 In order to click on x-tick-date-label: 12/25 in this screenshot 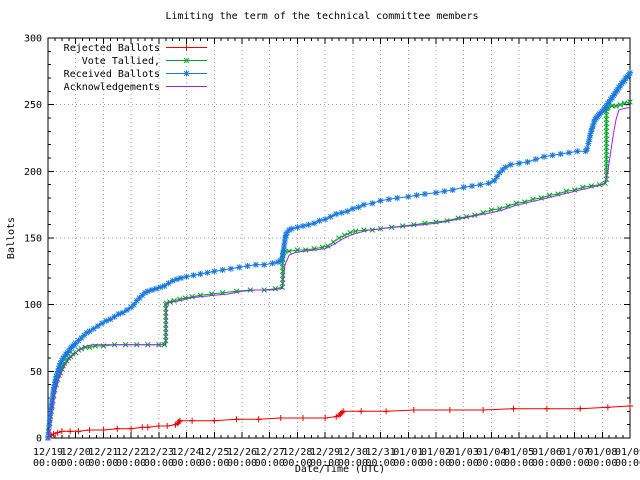, I will do `click(214, 452)`.